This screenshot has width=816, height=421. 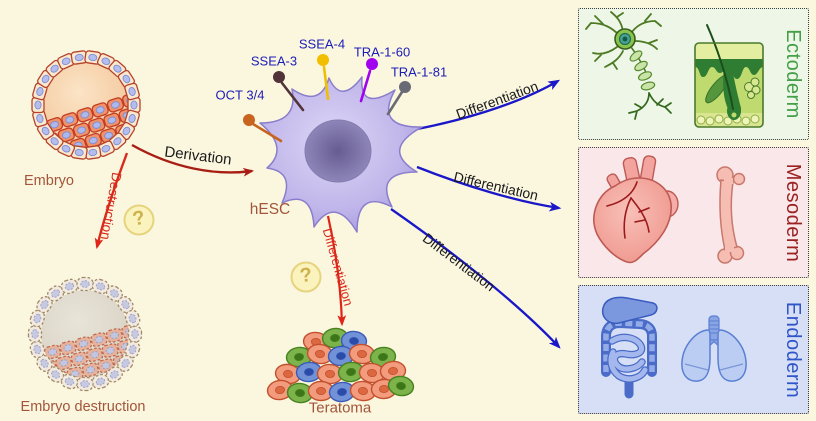 What do you see at coordinates (322, 44) in the screenshot?
I see `ssea4-label: SSEA-4` at bounding box center [322, 44].